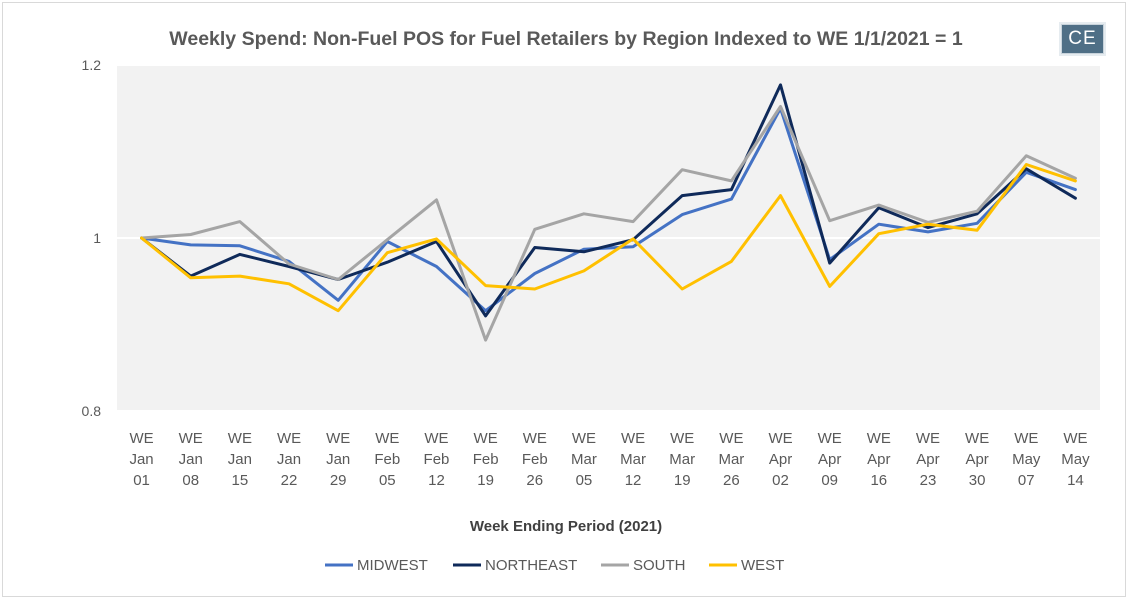 The width and height of the screenshot is (1130, 601). I want to click on x-tick-label: WE Jan 29, so click(338, 459).